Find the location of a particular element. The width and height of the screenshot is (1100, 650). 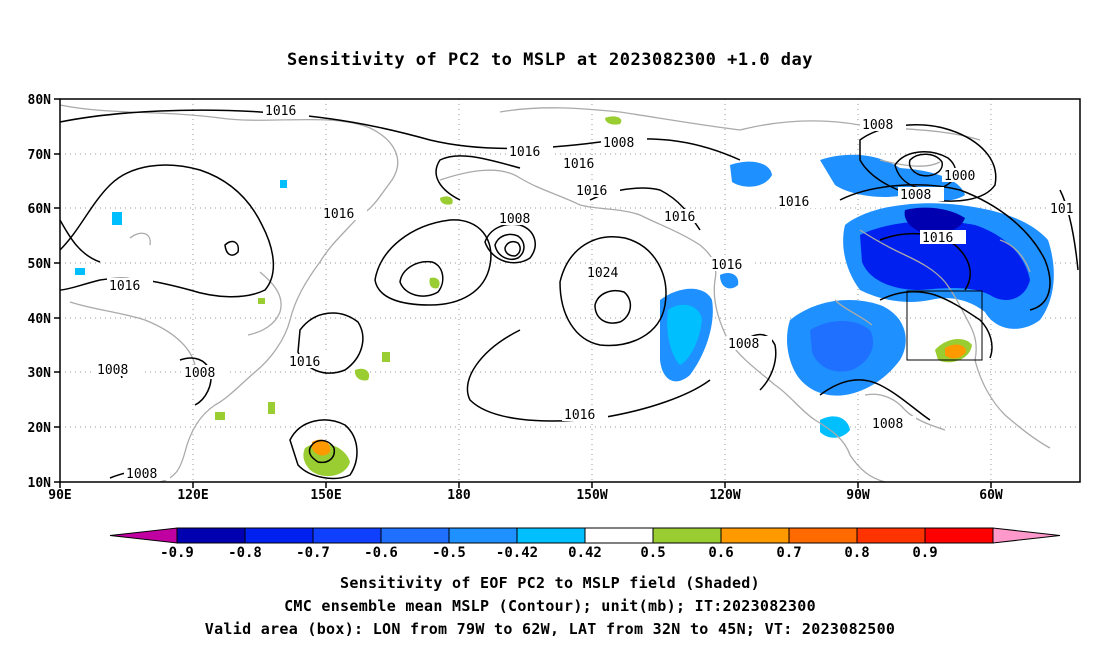

lon-label: 60W is located at coordinates (991, 495).